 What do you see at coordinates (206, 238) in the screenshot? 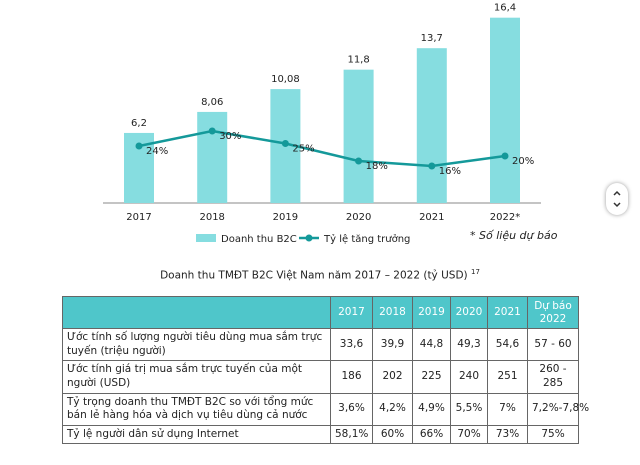
I see `legend-swatch` at bounding box center [206, 238].